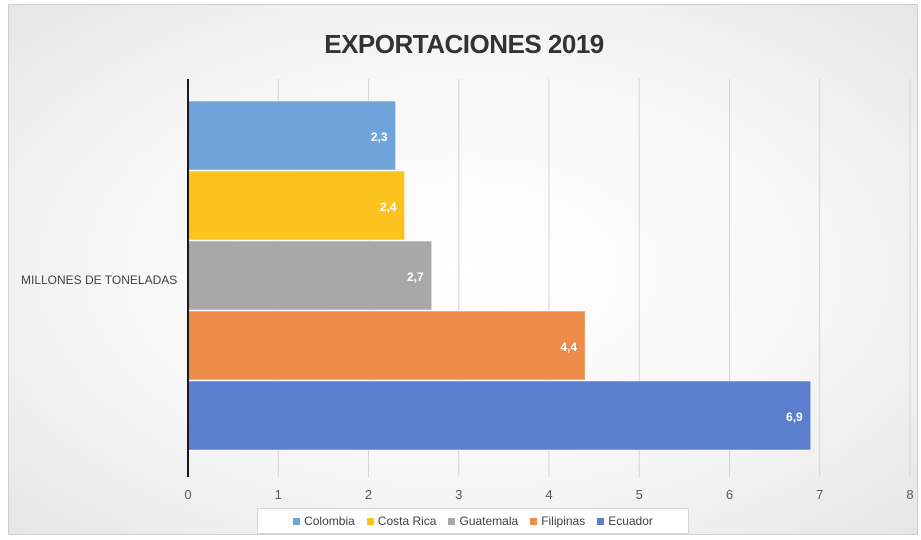 This screenshot has height=540, width=921. Describe the element at coordinates (819, 494) in the screenshot. I see `x-tick-label: 7` at that location.